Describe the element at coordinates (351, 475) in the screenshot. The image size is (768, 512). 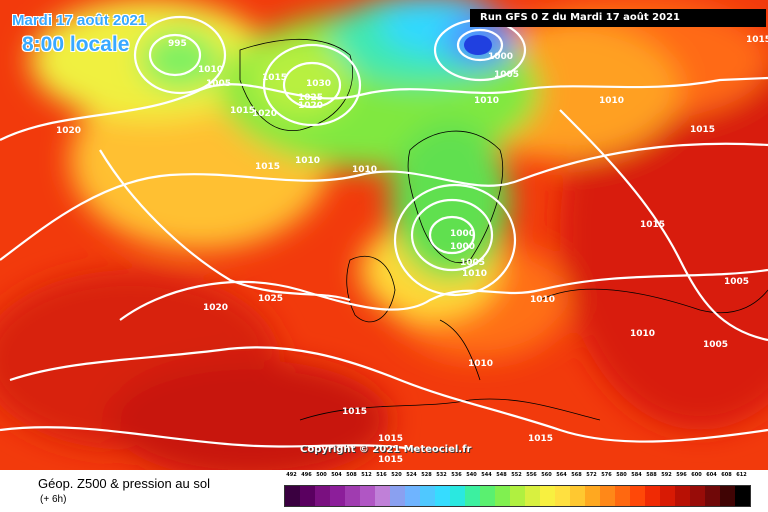
I see `scale-label: 508` at that location.